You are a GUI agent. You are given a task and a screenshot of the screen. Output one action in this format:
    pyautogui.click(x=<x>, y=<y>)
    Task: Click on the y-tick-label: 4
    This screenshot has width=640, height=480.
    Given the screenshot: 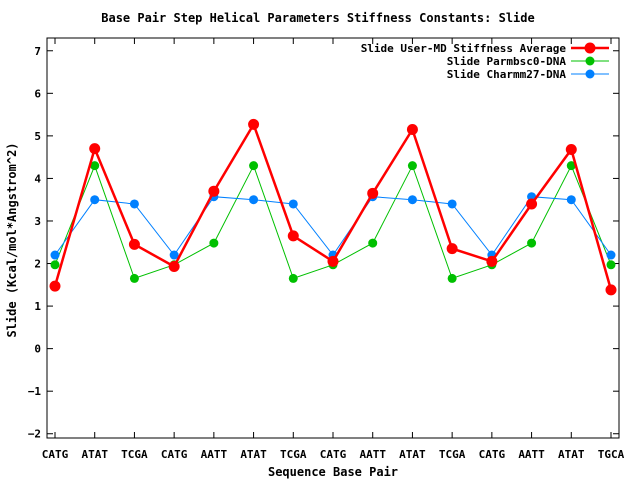 What is the action you would take?
    pyautogui.click(x=37, y=178)
    